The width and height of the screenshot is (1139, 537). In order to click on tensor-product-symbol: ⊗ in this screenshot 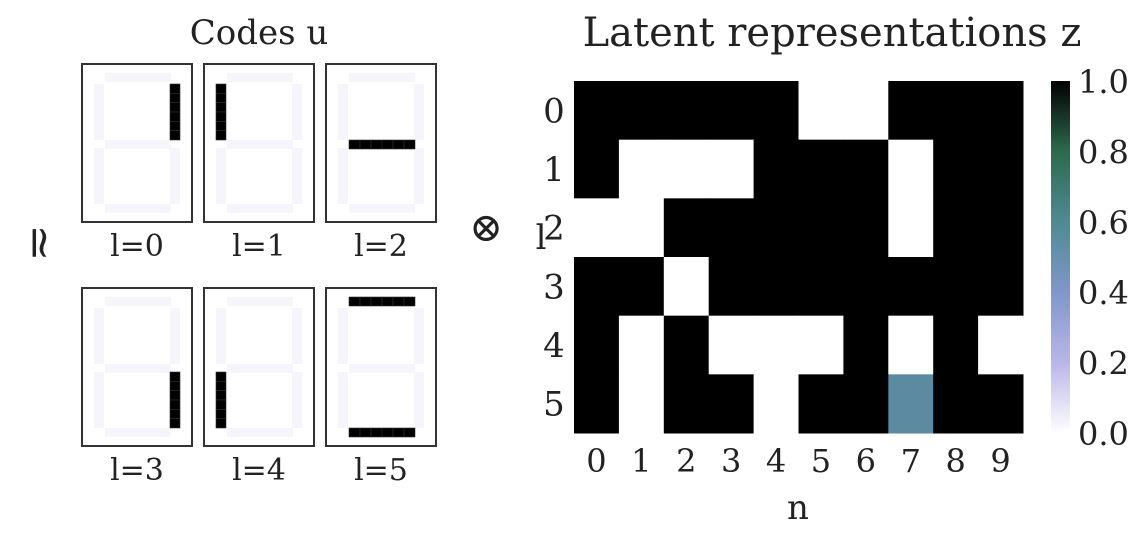, I will do `click(486, 228)`.